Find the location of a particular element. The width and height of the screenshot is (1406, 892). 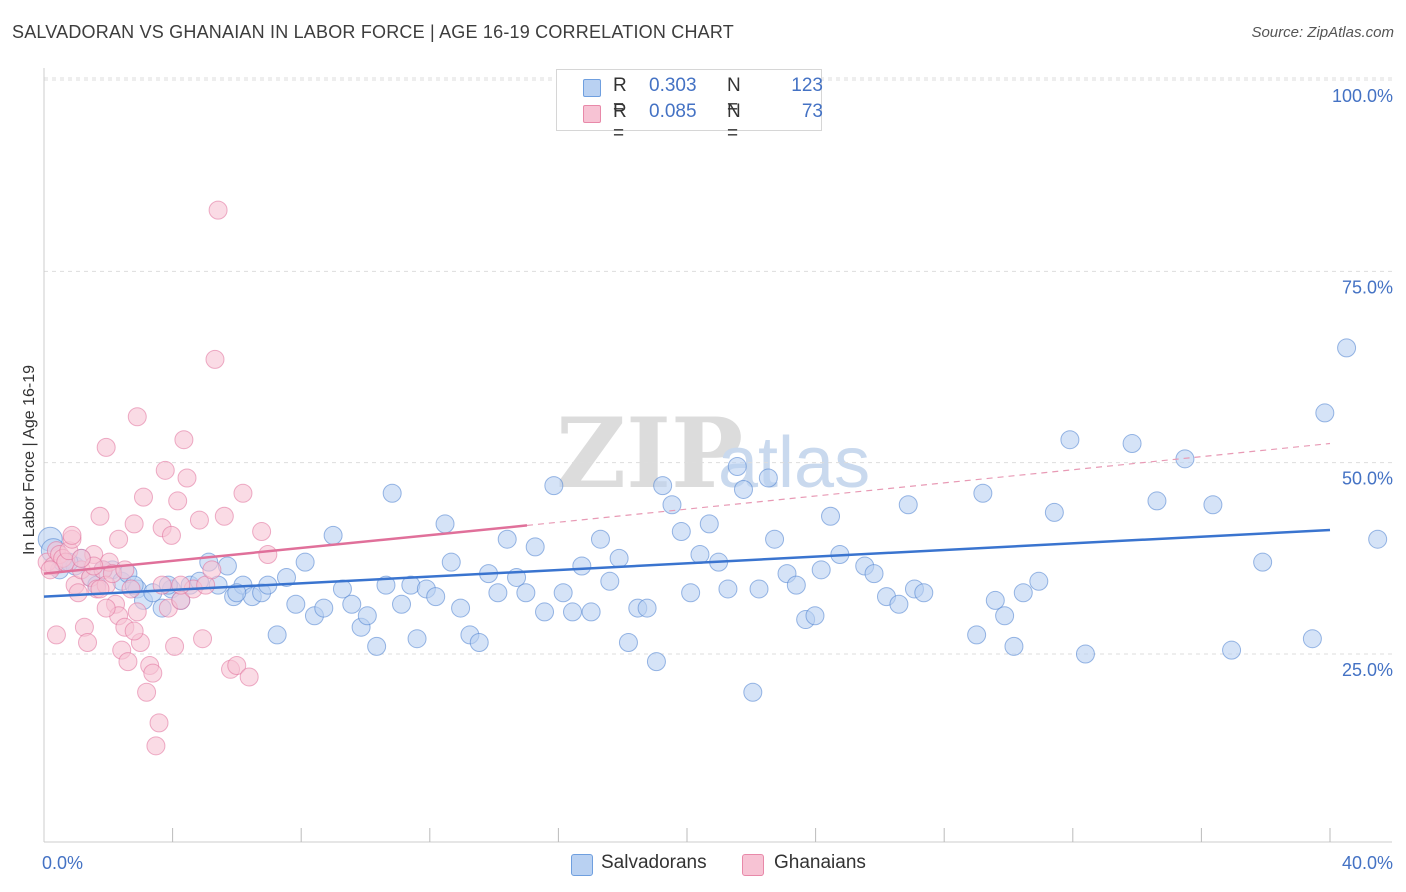

bottom-legend-label: Ghanaians is located at coordinates (820, 862).